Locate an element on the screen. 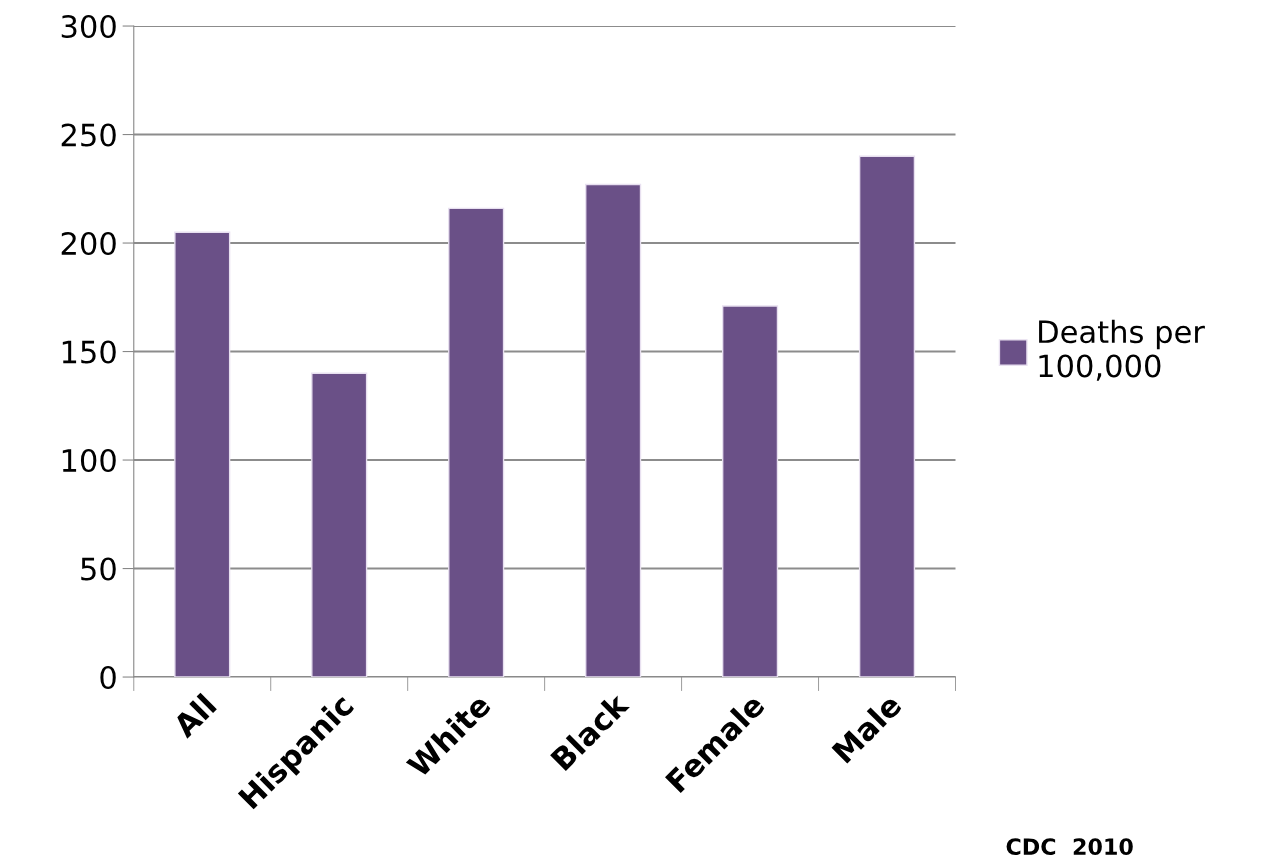 This screenshot has height=868, width=1274. y-tick-label: 150 is located at coordinates (89, 352).